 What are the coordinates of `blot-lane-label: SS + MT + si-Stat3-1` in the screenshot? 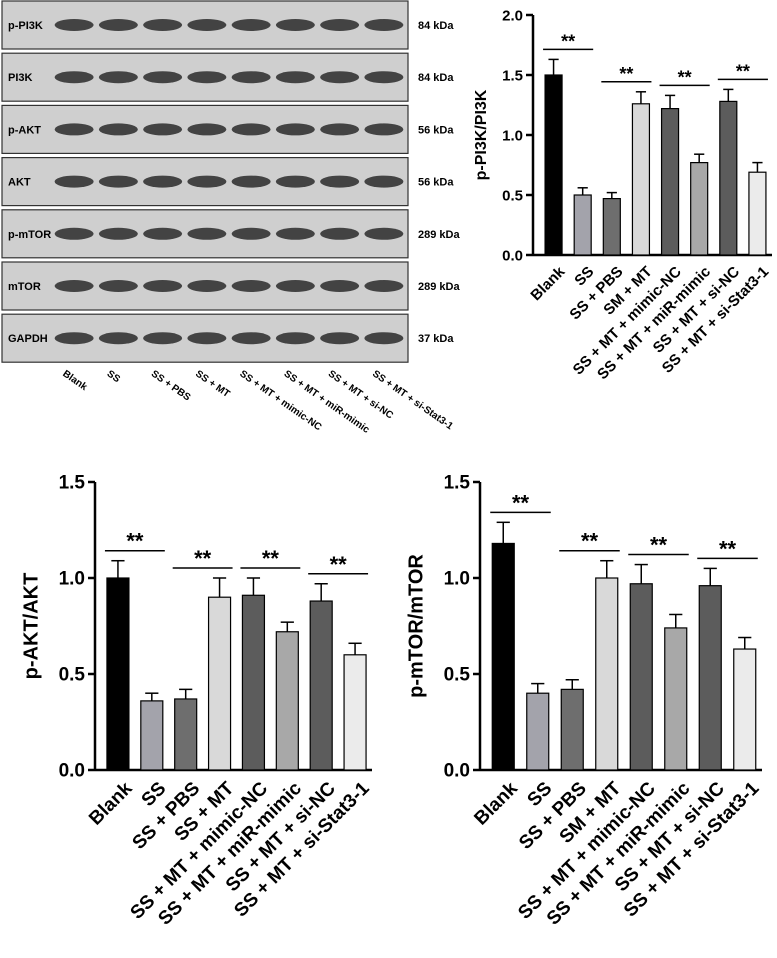 It's located at (412, 400).